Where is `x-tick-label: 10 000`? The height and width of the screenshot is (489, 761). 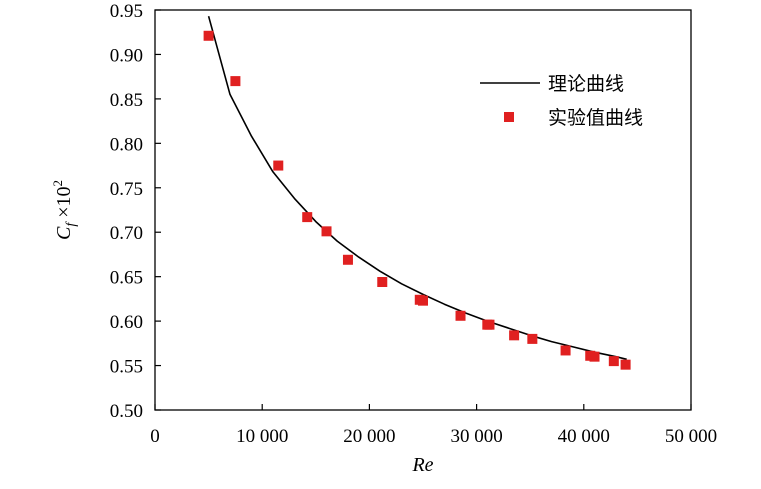 x-tick-label: 10 000 is located at coordinates (262, 436).